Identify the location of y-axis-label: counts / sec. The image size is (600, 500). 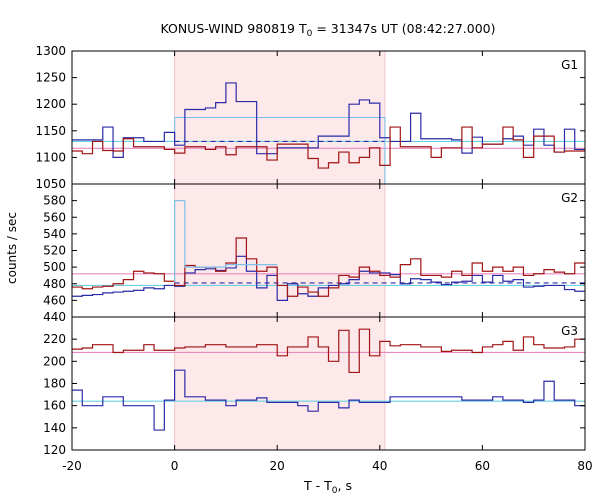
(12, 248).